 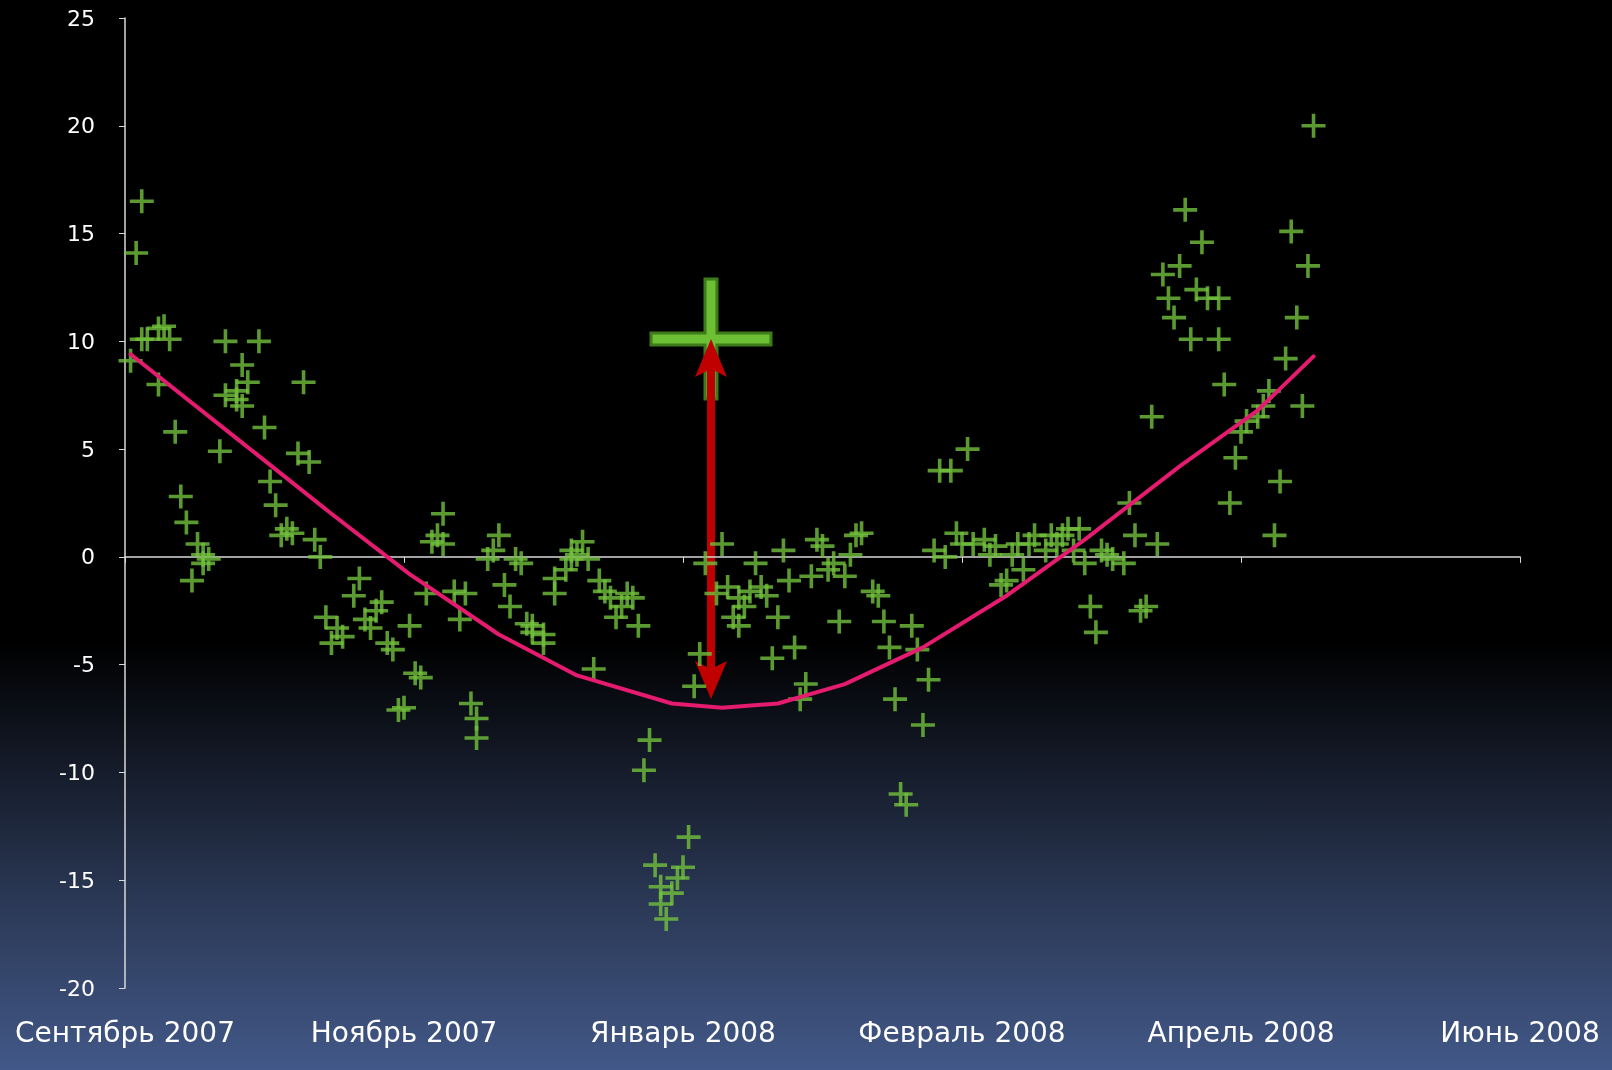 What do you see at coordinates (1520, 1032) in the screenshot?
I see `x-tick-label: Июнь 2008` at bounding box center [1520, 1032].